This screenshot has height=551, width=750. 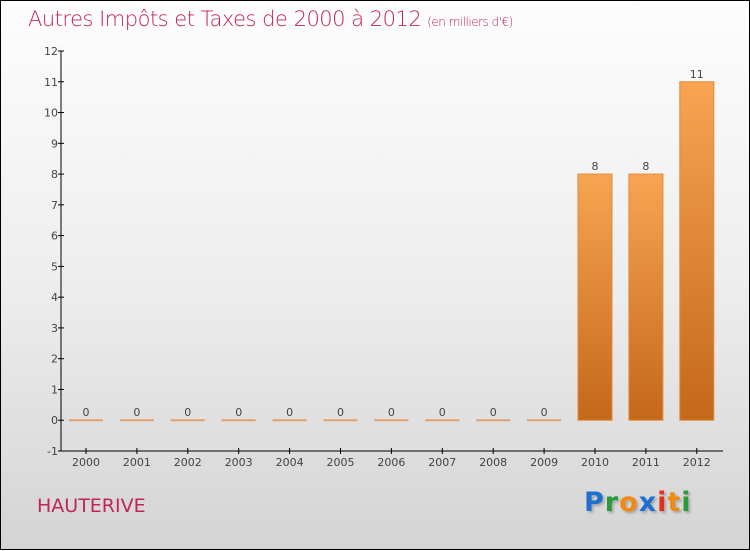 I want to click on data-label: 11, so click(x=697, y=74).